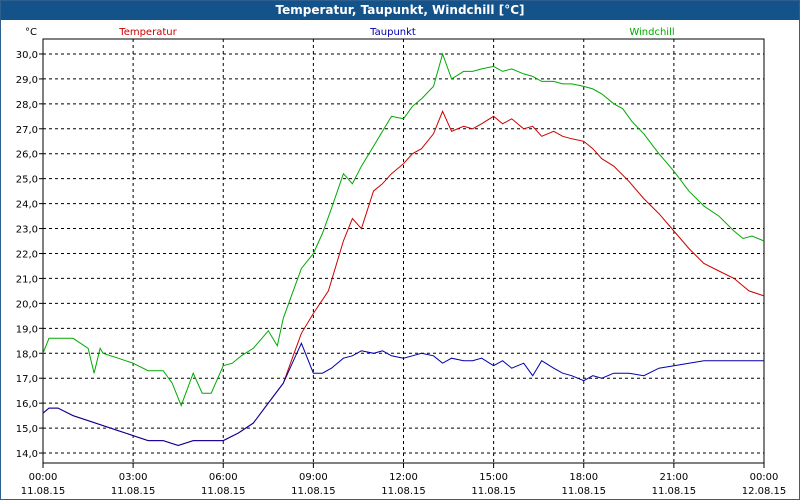  I want to click on x-tick-time-label: 21:00, so click(673, 477).